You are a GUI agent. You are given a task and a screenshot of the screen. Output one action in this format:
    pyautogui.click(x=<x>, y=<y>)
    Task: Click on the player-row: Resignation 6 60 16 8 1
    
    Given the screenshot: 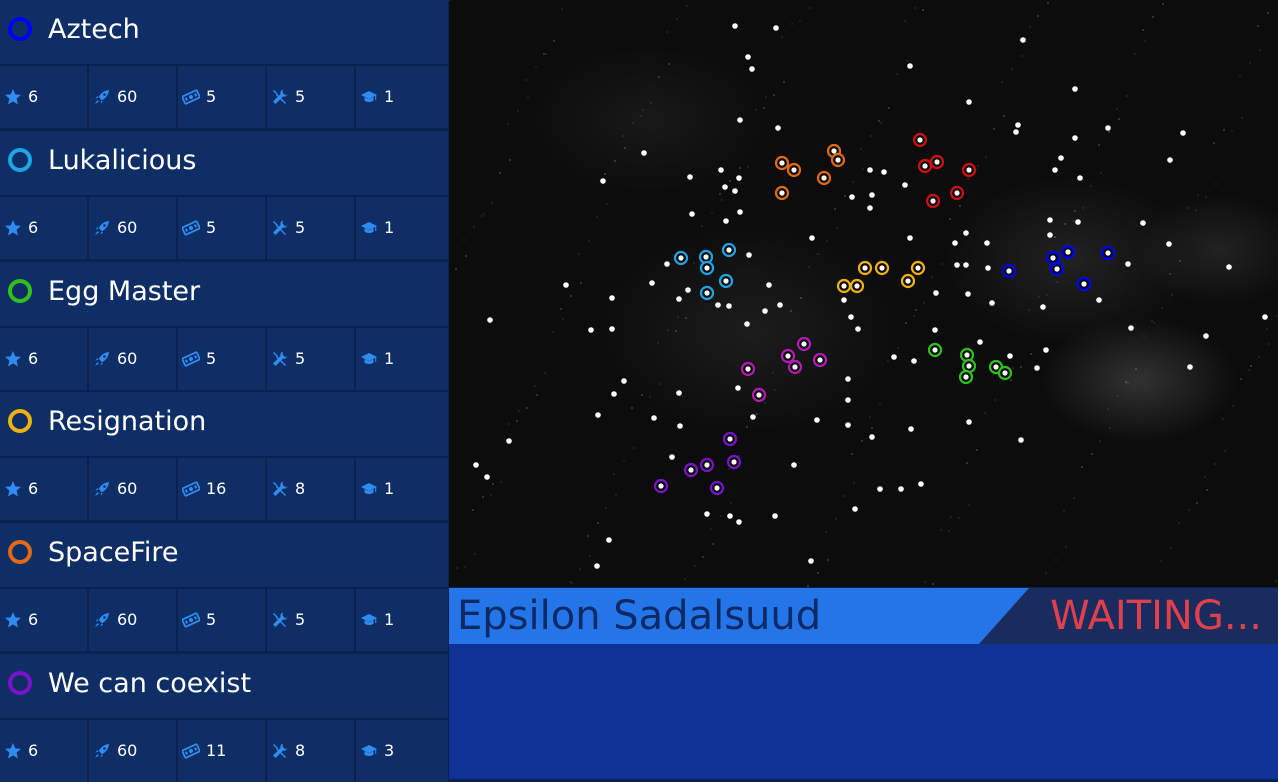 What is the action you would take?
    pyautogui.click(x=224, y=456)
    